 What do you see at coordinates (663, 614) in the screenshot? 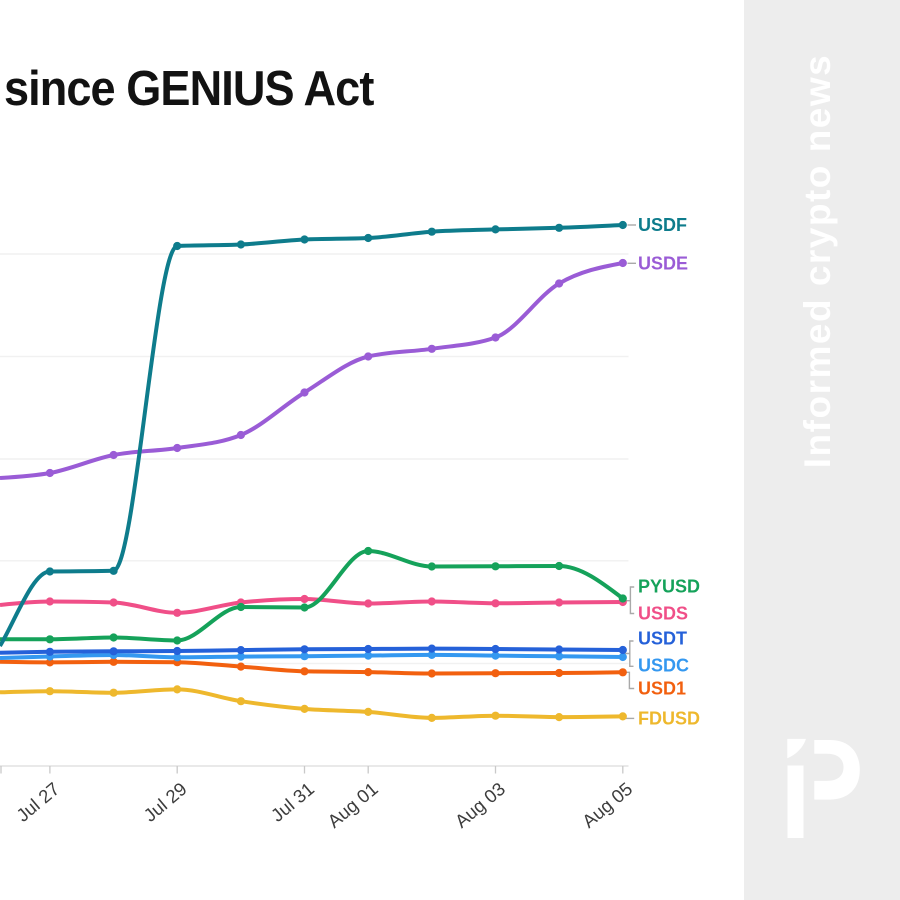
I see `svg-text: USDS` at bounding box center [663, 614].